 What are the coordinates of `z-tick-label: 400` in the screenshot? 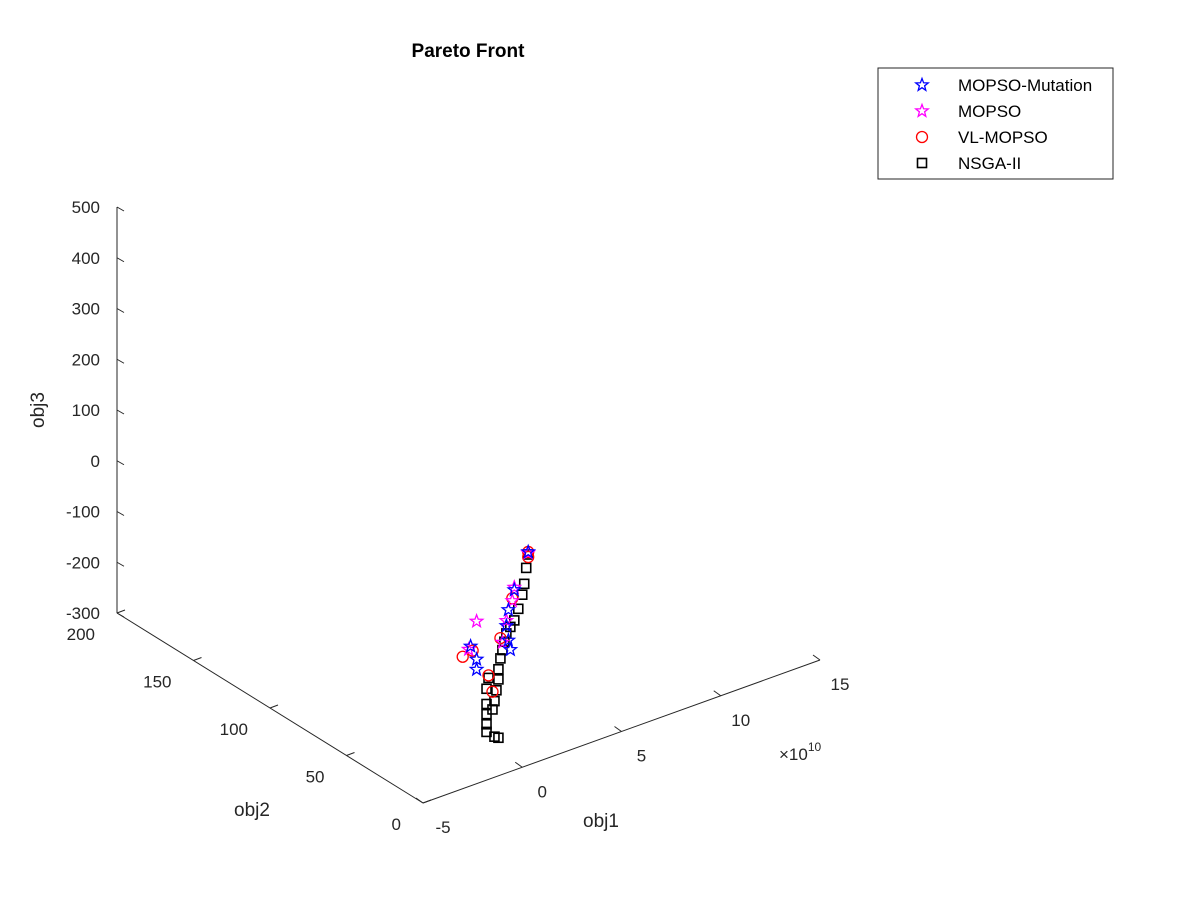 It's located at (86, 258).